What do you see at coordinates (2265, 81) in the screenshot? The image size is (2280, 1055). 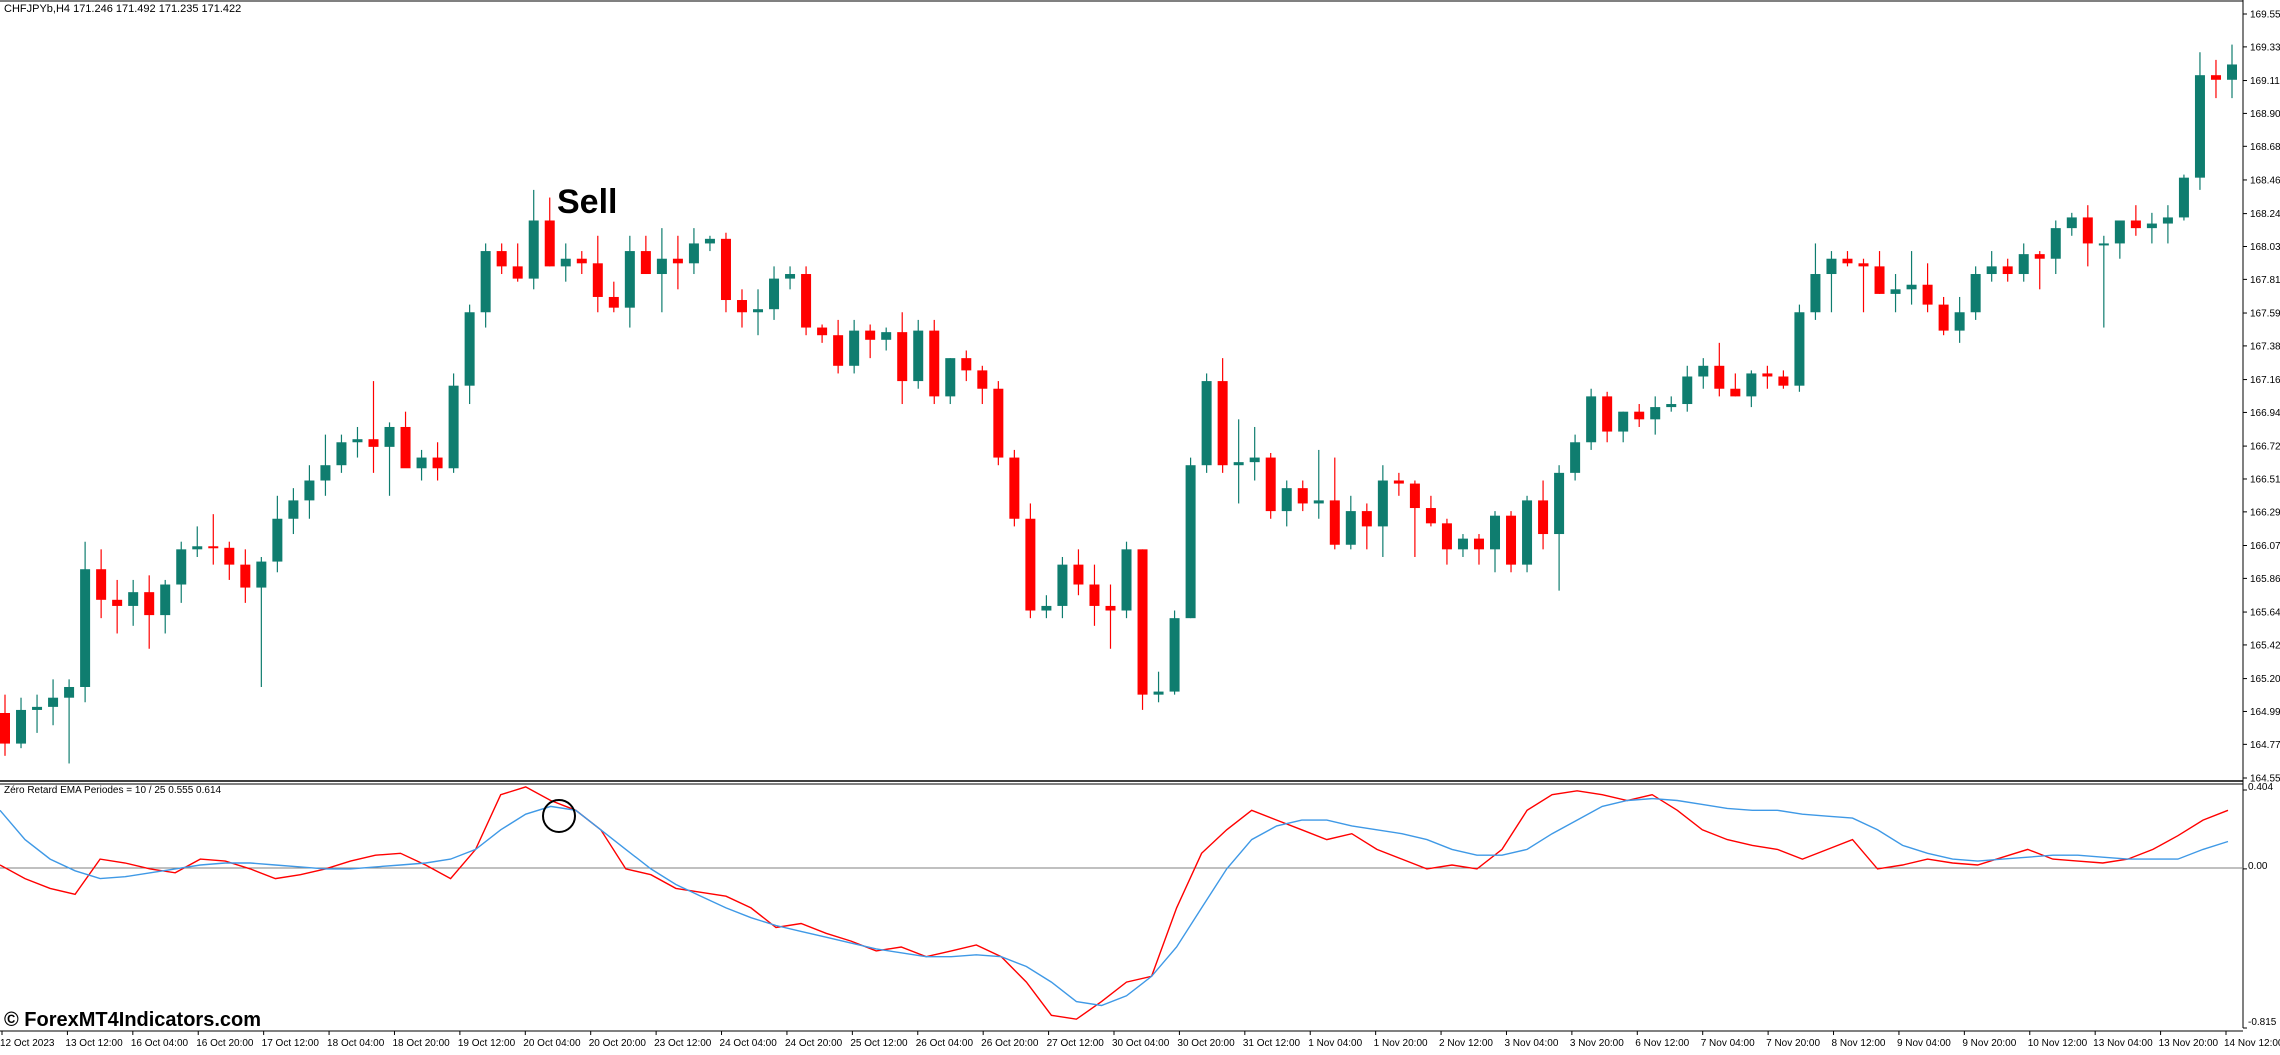 I see `price-tick-label: 169.115` at bounding box center [2265, 81].